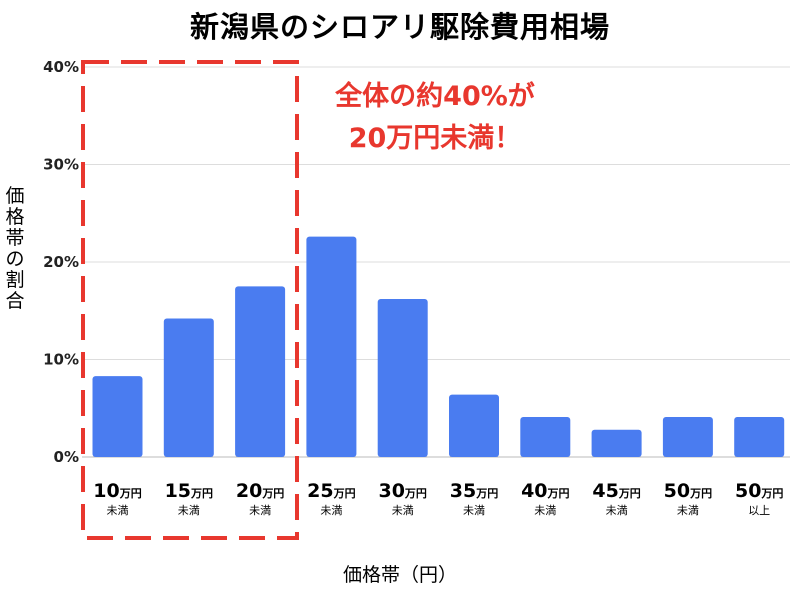 This screenshot has height=600, width=800. Describe the element at coordinates (616, 491) in the screenshot. I see `x-tick-label: 45万円` at that location.